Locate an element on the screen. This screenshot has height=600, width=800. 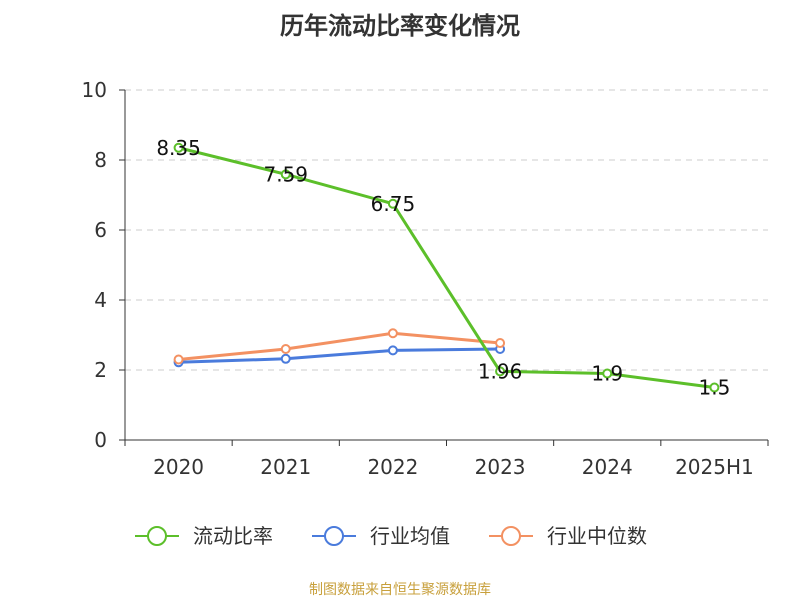
data-label: 1.9 is located at coordinates (607, 374).